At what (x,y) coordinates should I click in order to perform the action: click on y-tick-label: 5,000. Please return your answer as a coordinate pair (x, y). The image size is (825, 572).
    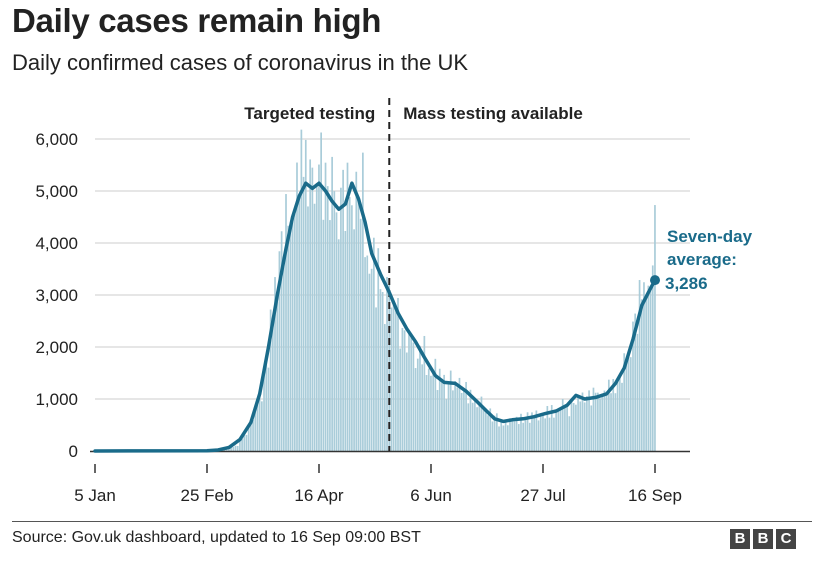
    Looking at the image, I should click on (56, 191).